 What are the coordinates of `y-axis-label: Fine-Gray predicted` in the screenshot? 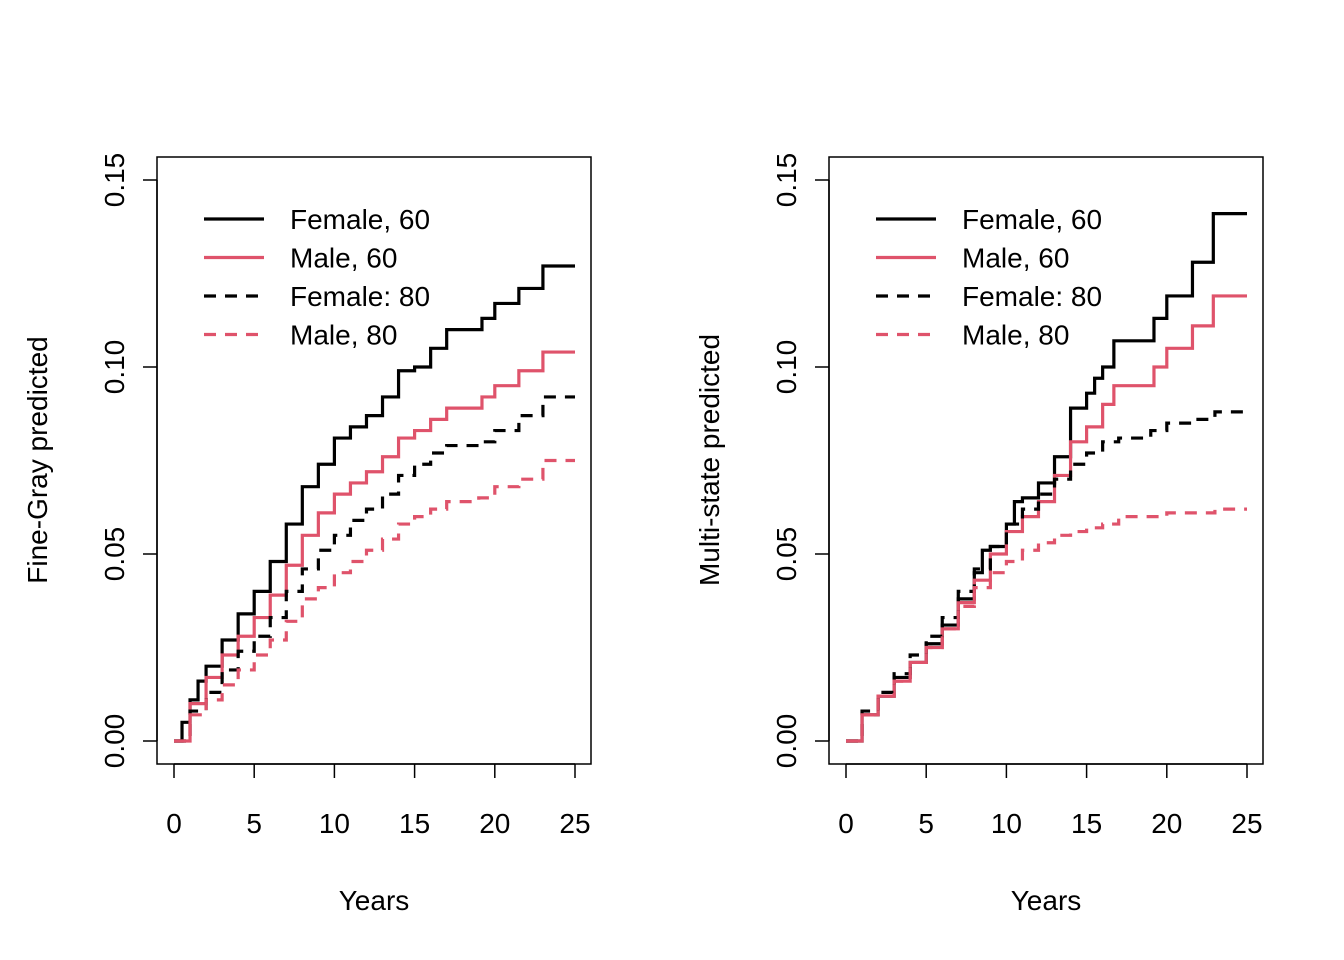 It's located at (37, 459).